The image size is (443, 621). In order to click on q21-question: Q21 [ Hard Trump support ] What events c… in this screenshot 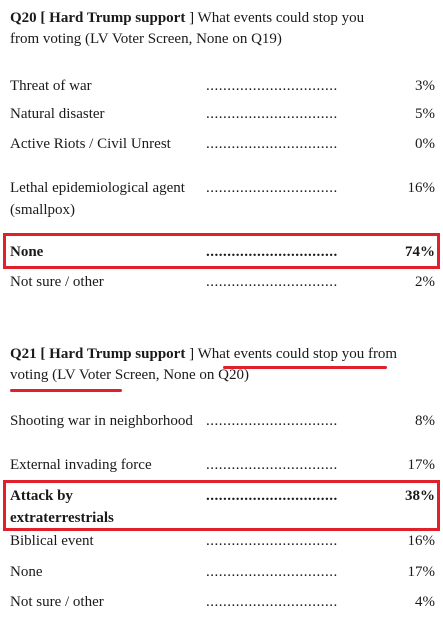, I will do `click(210, 365)`.